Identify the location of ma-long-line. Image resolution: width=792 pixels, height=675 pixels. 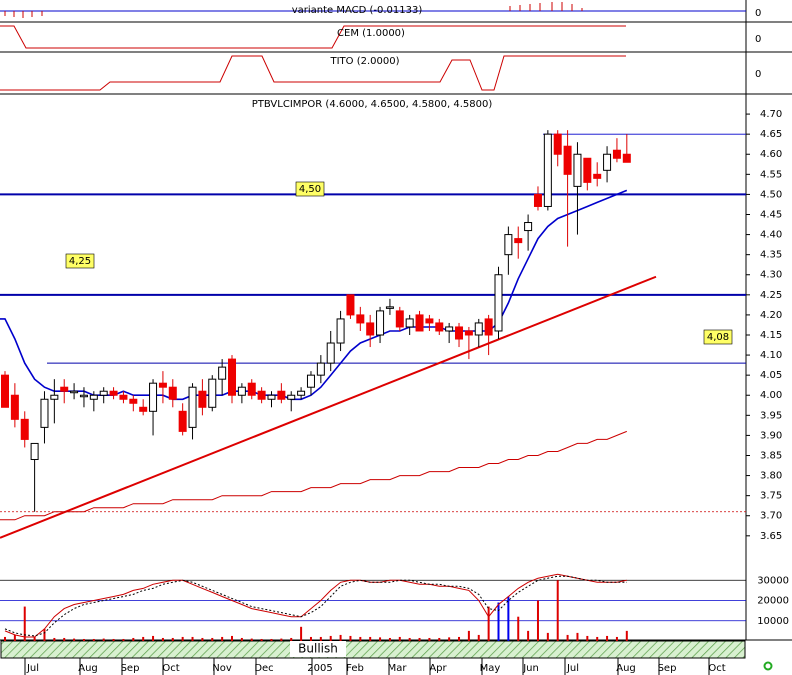
(313, 475).